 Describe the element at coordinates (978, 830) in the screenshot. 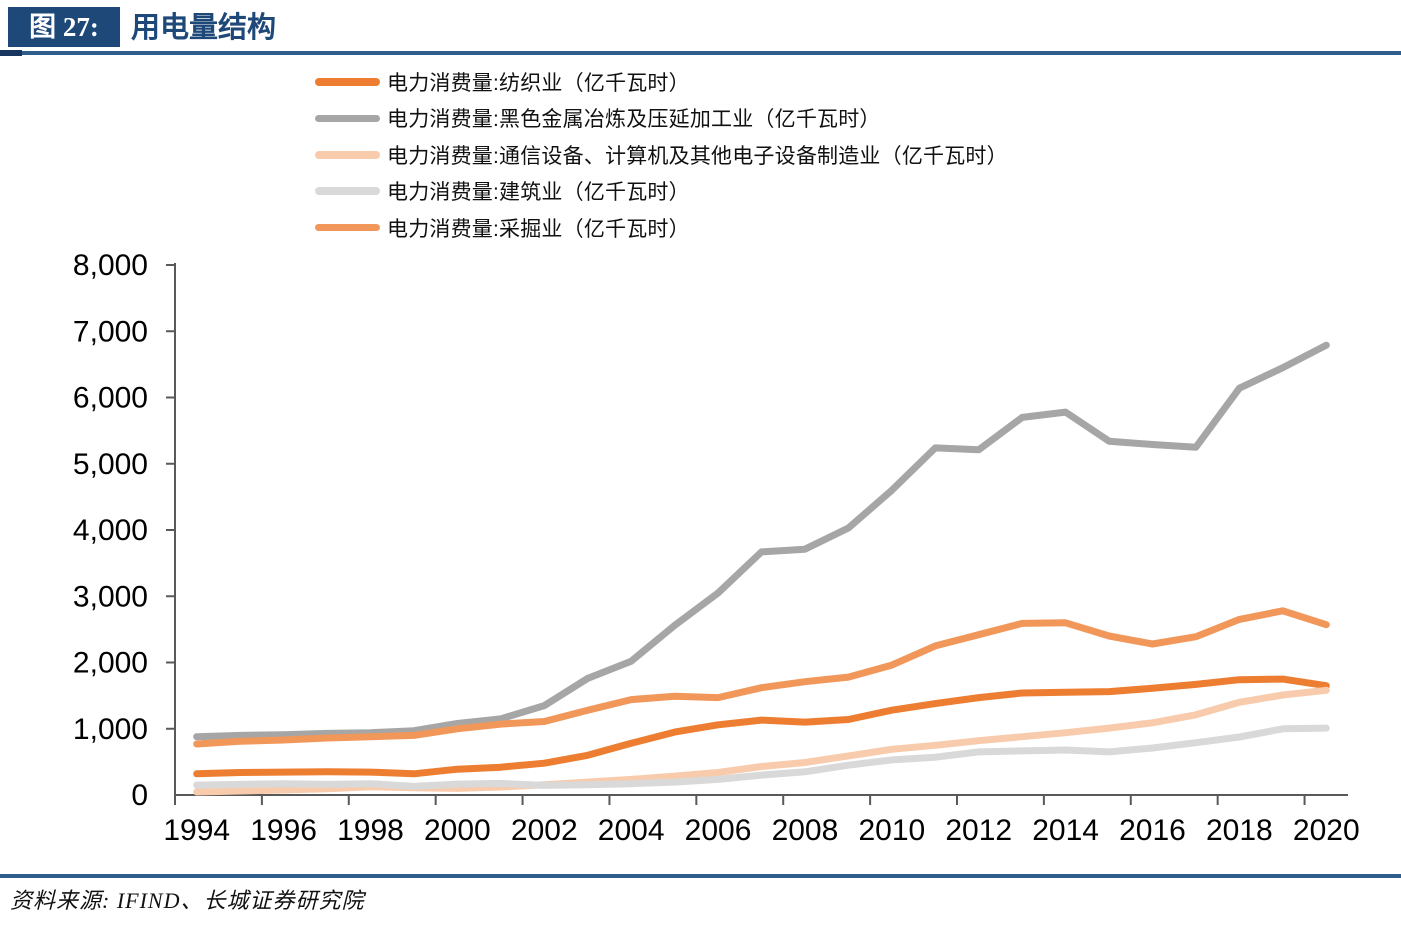

I see `x-tick-label: 2012` at that location.